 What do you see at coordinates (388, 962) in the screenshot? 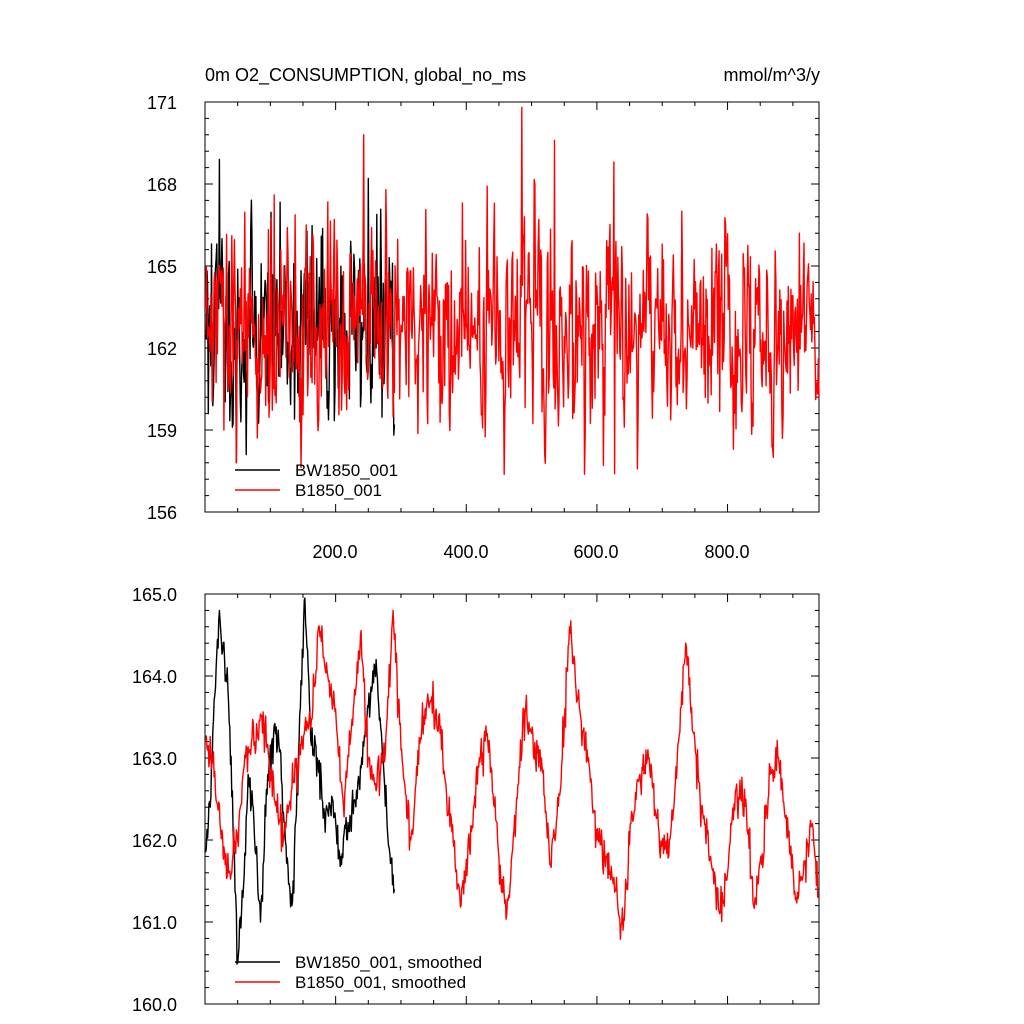
I see `bottom-legend-label-bw1850: BW1850_001, smoothed` at bounding box center [388, 962].